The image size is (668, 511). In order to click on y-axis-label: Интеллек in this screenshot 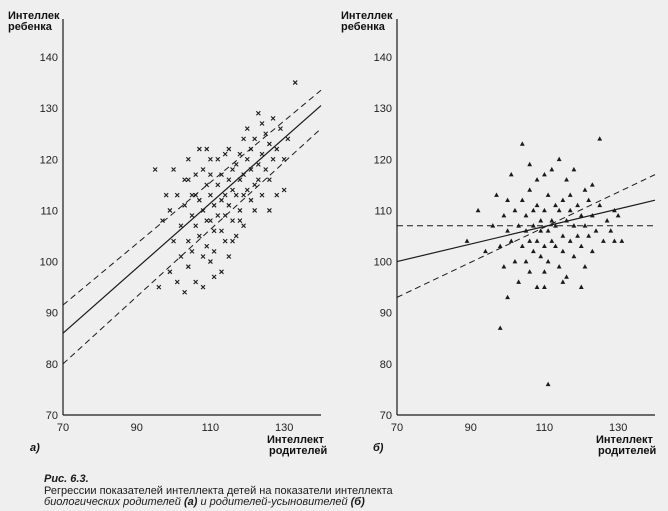, I will do `click(367, 16)`.